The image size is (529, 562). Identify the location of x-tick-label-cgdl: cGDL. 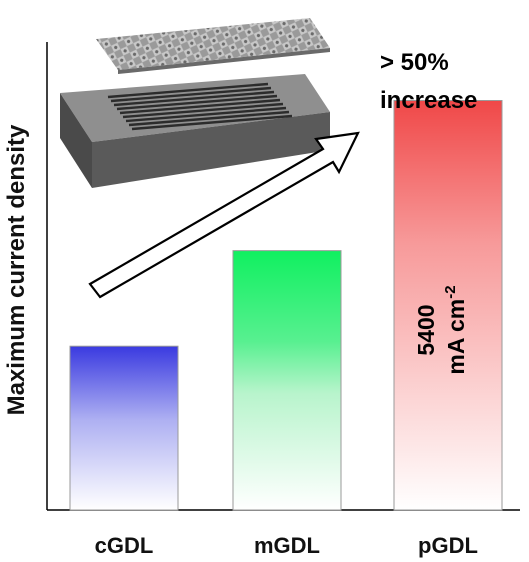
(124, 545).